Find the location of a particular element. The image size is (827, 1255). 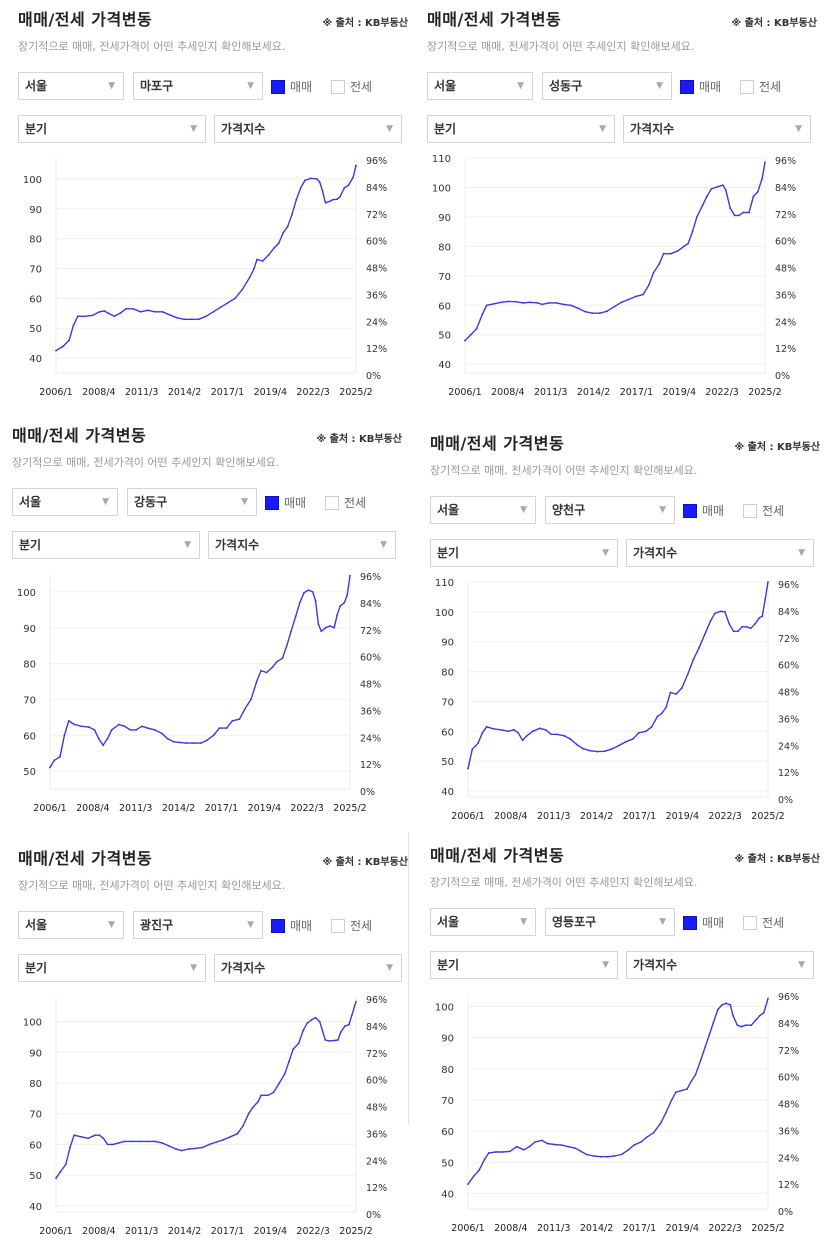

x-tick-label: 2011/3 is located at coordinates (550, 392).